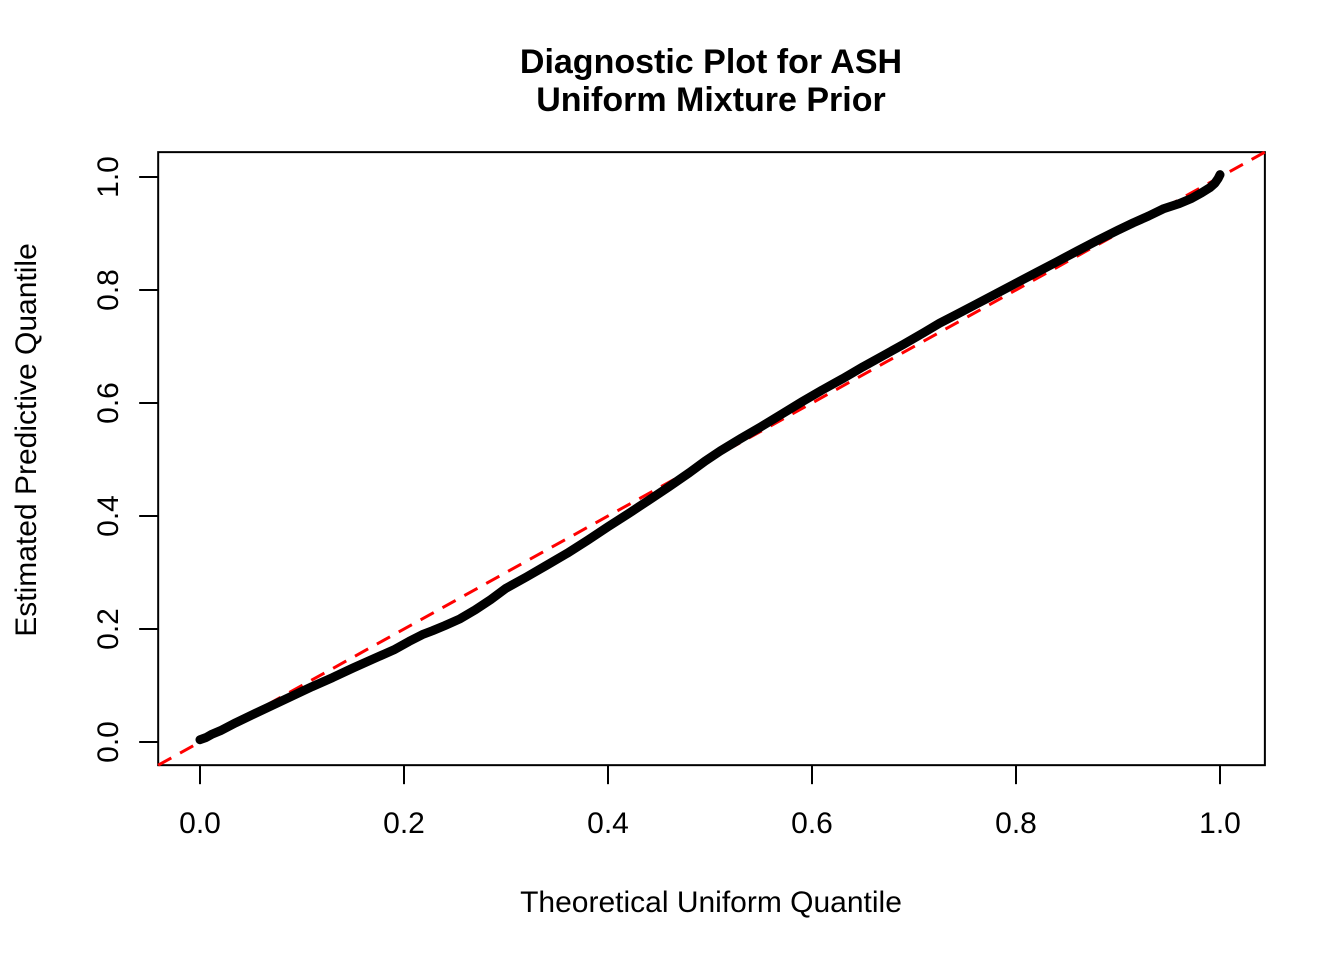  What do you see at coordinates (711, 62) in the screenshot?
I see `plot-title-line1: Diagnostic Plot for ASH` at bounding box center [711, 62].